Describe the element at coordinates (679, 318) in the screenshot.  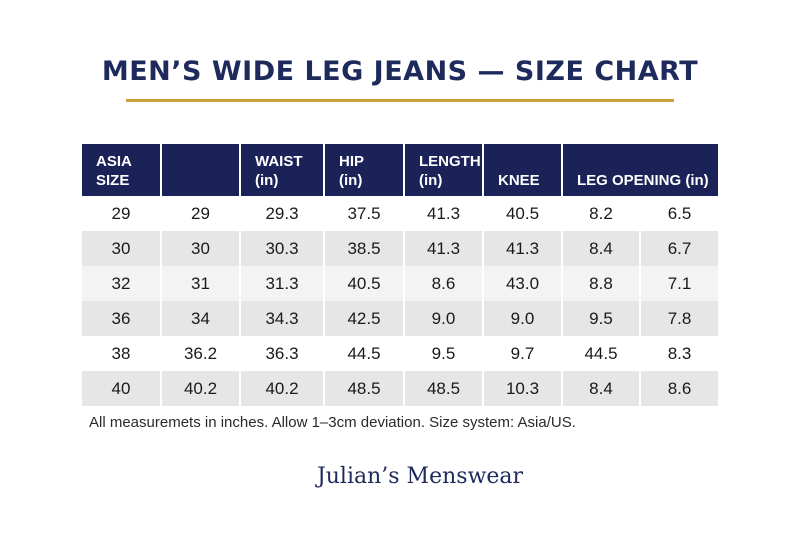
I see `table-cell: 7.8` at that location.